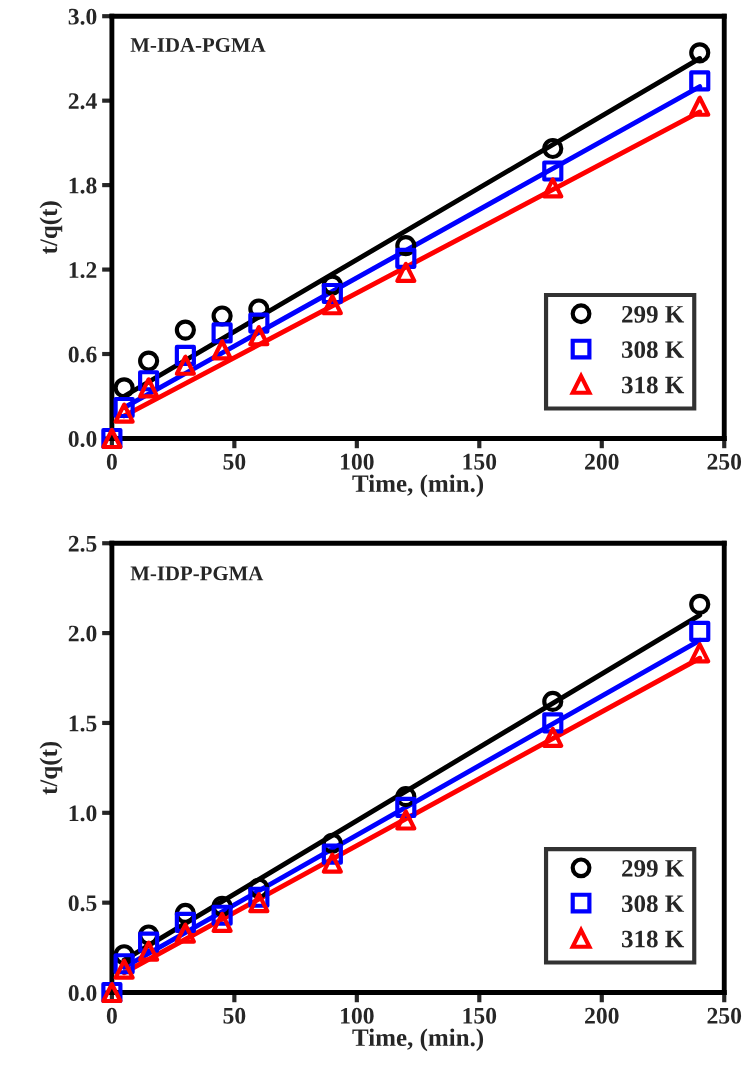 The image size is (756, 1080). I want to click on y-tick-label: 3.0, so click(82, 16).